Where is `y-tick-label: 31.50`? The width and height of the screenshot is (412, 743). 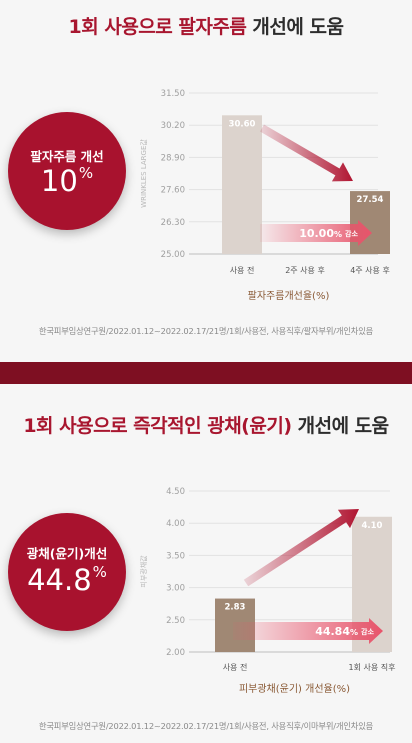 y-tick-label: 31.50 is located at coordinates (173, 94).